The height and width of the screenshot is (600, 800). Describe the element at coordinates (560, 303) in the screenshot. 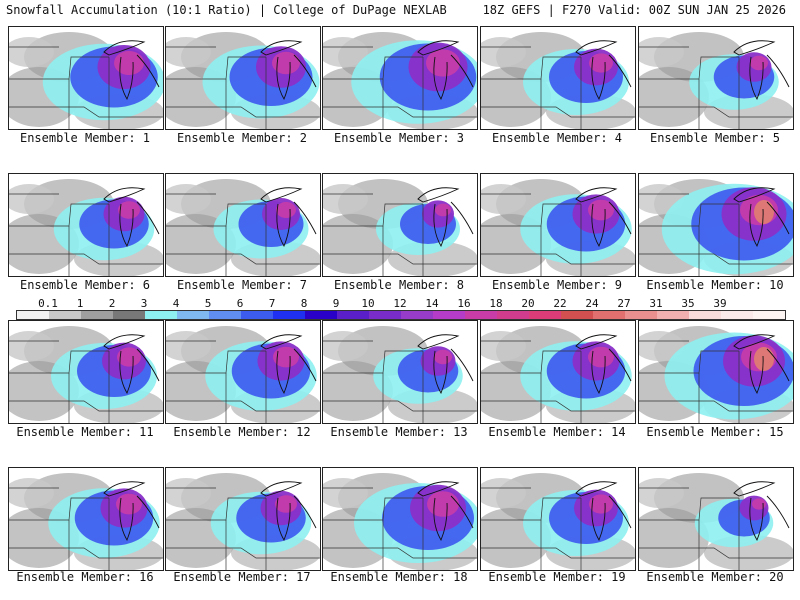

I see `color-scale-tick-label: 22` at that location.